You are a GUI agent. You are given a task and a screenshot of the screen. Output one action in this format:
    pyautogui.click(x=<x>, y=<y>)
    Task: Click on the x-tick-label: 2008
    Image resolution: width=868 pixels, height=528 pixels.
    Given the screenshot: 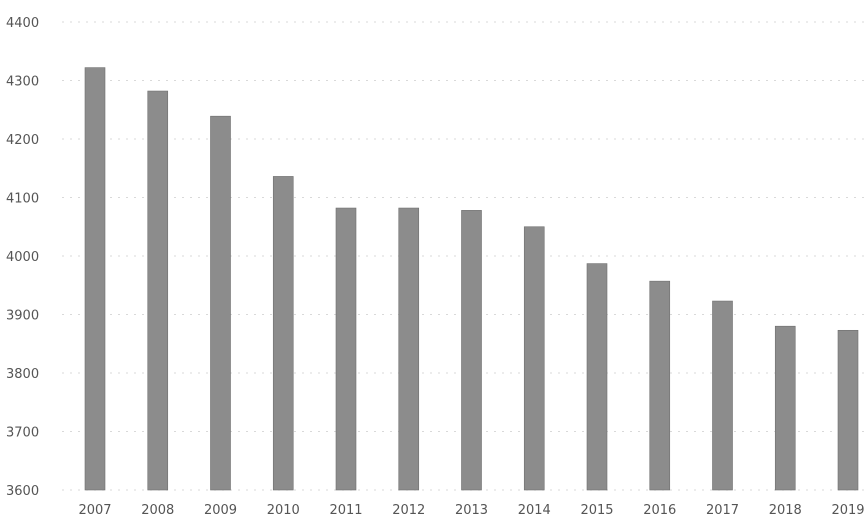 What is the action you would take?
    pyautogui.click(x=157, y=510)
    